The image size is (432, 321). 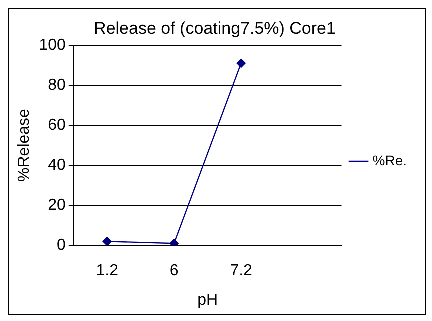 I want to click on legend-label: %Re., so click(x=389, y=160).